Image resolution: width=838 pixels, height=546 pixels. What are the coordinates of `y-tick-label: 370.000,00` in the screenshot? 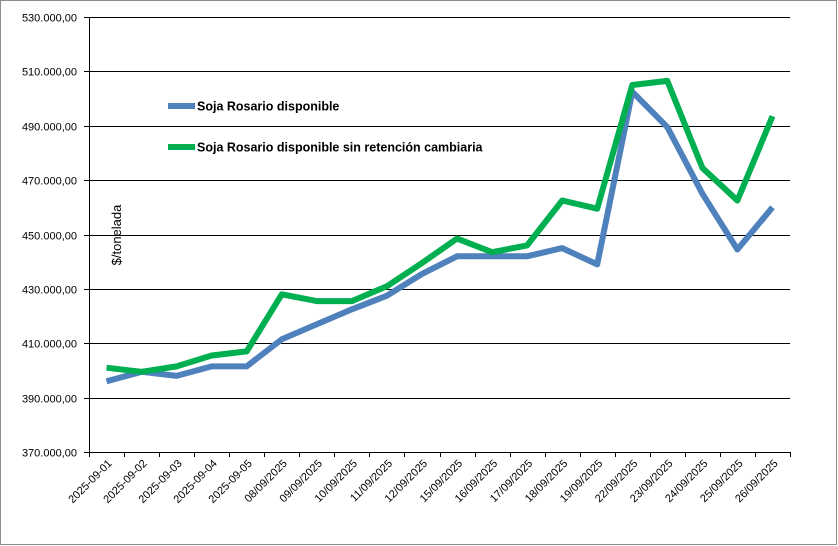 It's located at (49, 454).